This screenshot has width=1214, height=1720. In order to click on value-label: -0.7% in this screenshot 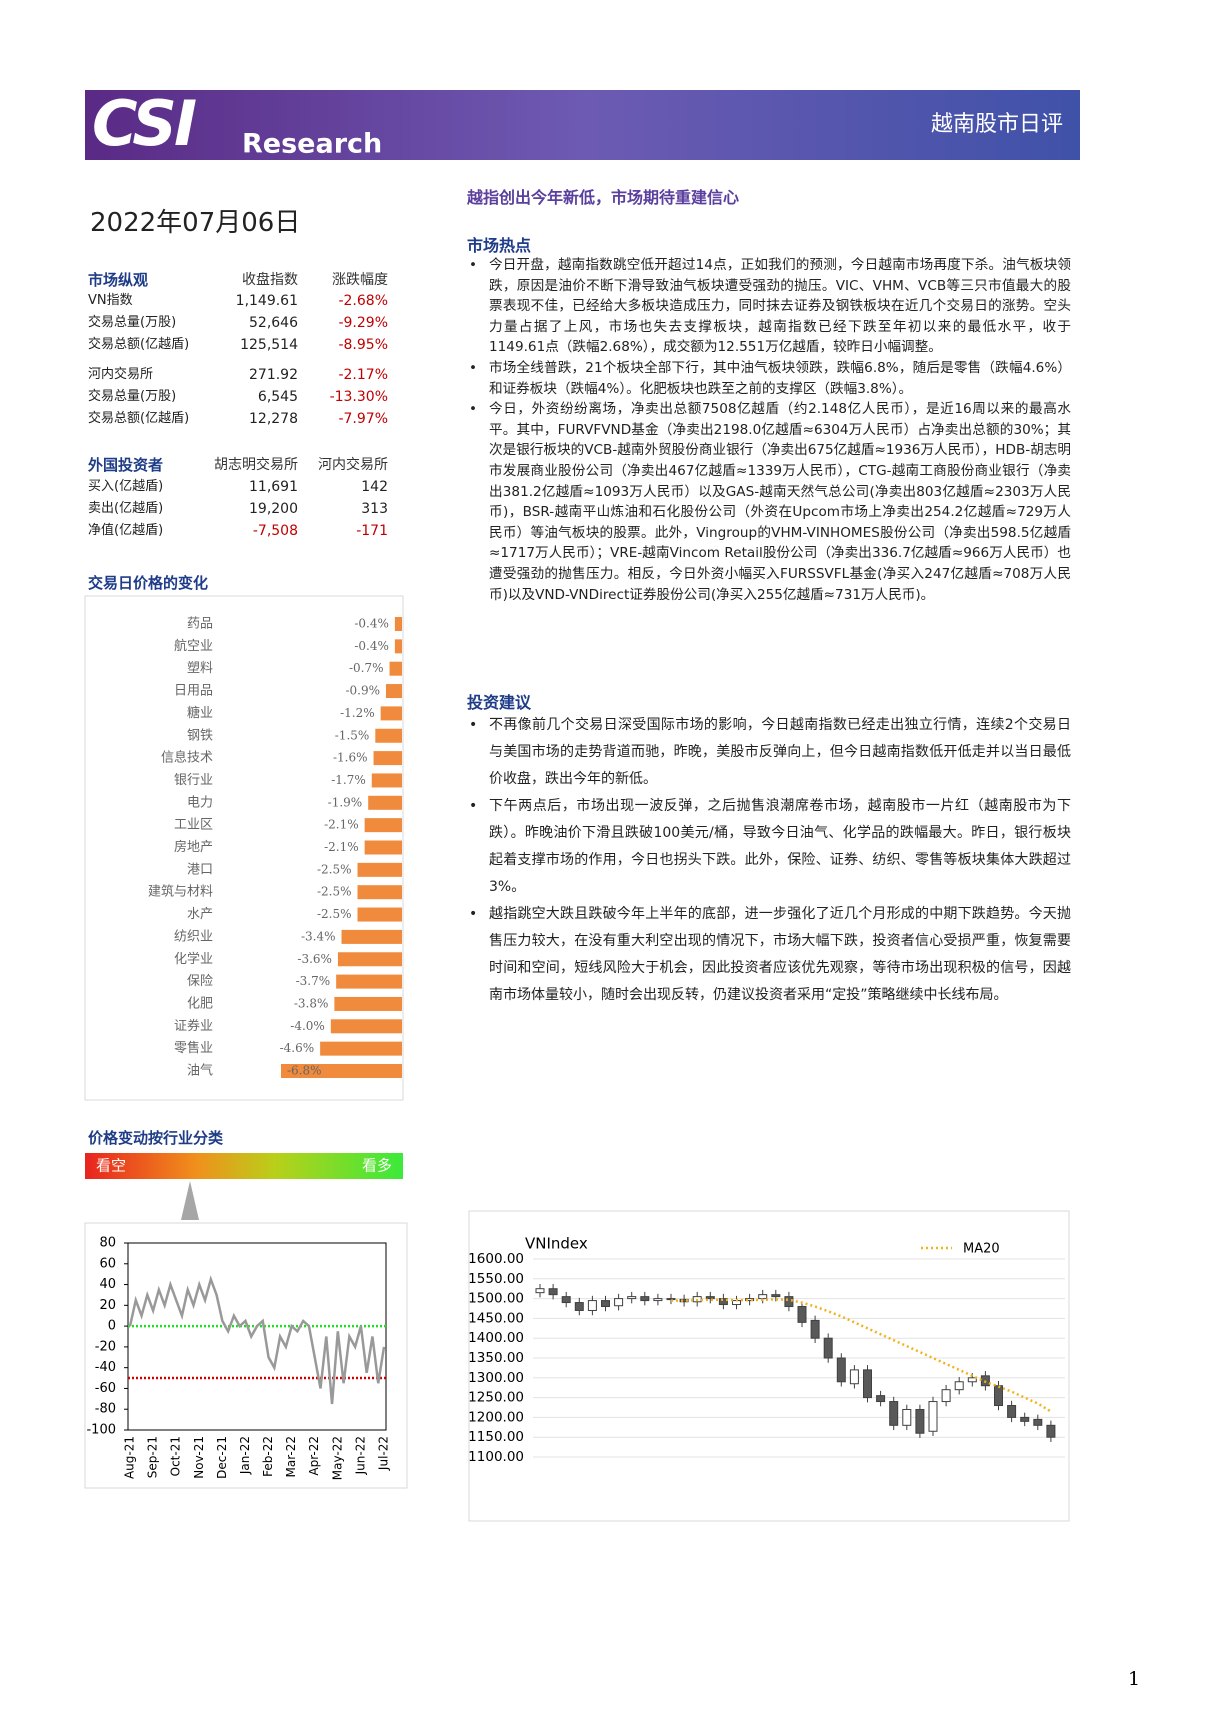, I will do `click(366, 668)`.